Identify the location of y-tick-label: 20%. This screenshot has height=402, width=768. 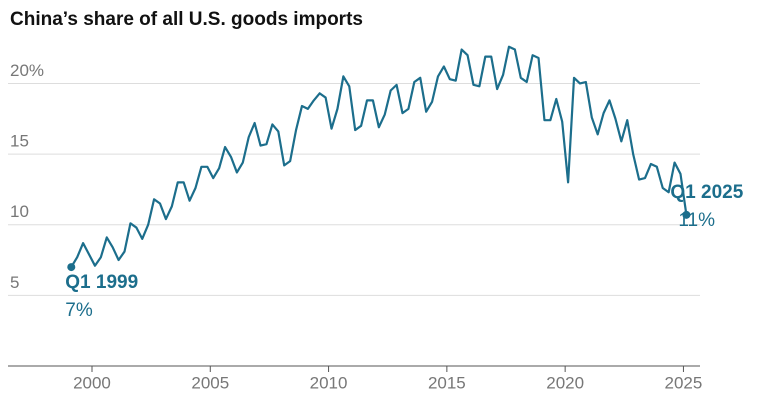
(27, 70).